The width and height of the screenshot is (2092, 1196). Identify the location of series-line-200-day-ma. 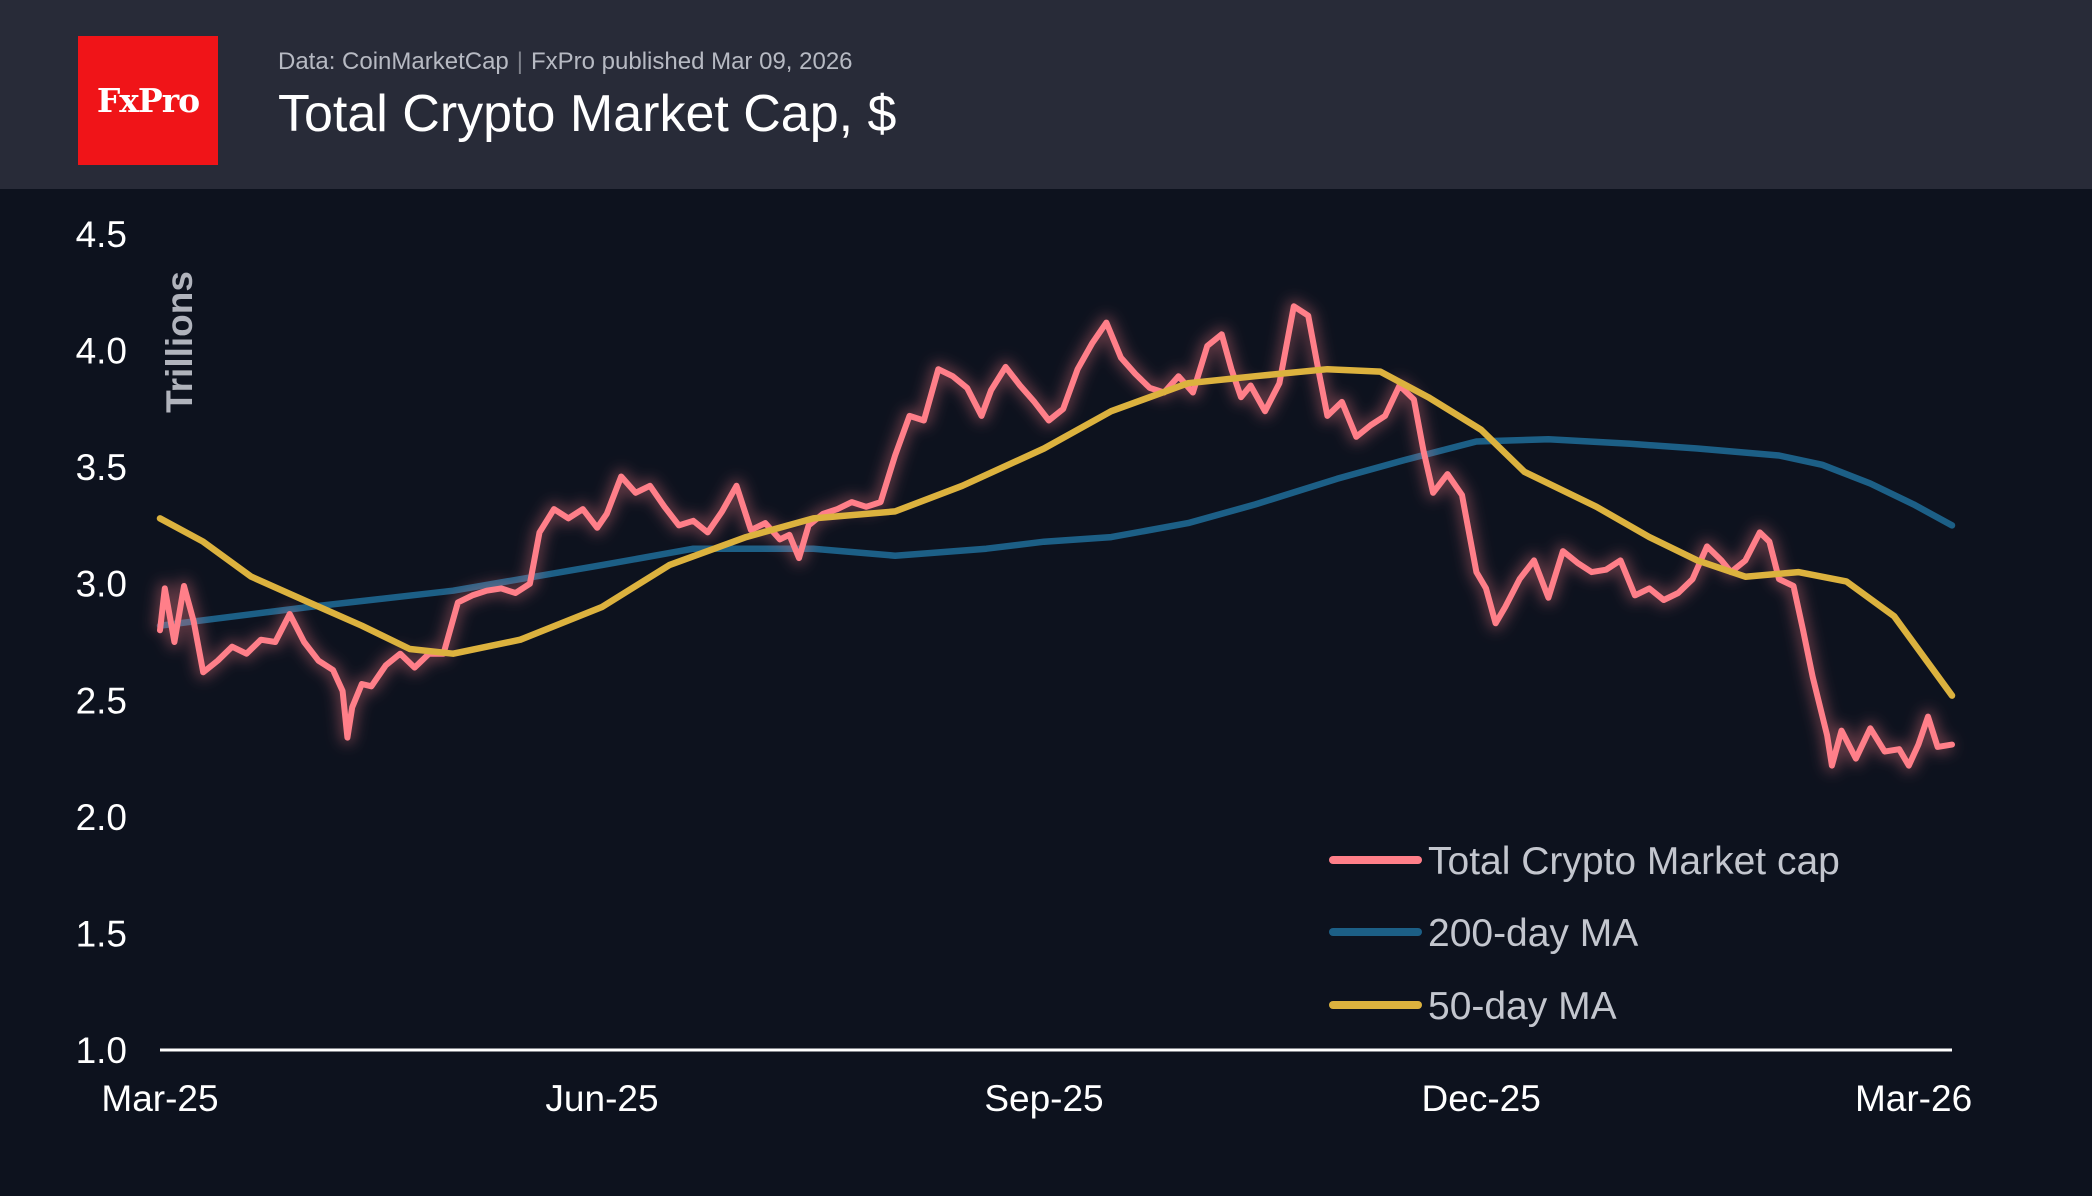
(1056, 532).